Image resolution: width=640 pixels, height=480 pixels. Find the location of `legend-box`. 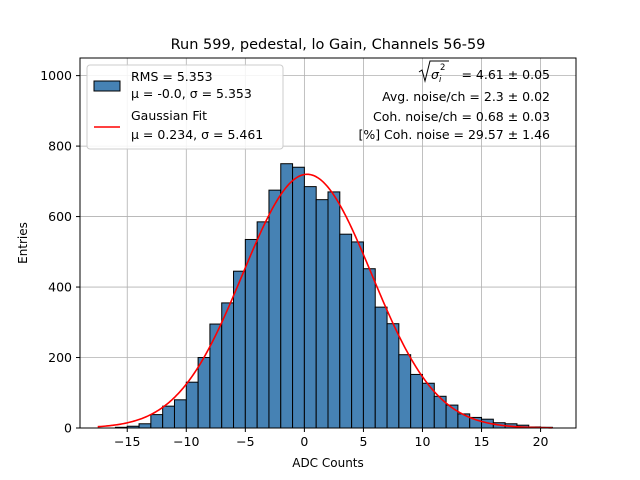

legend-box is located at coordinates (185, 107).